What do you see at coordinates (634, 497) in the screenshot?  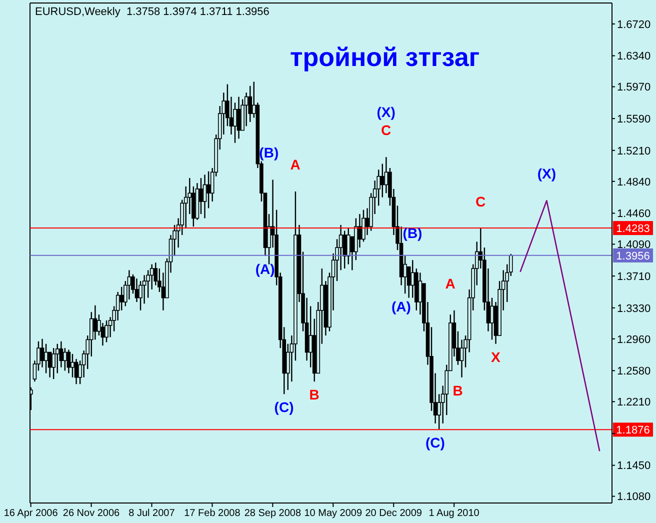 I see `y-tick-label: 1.1080` at bounding box center [634, 497].